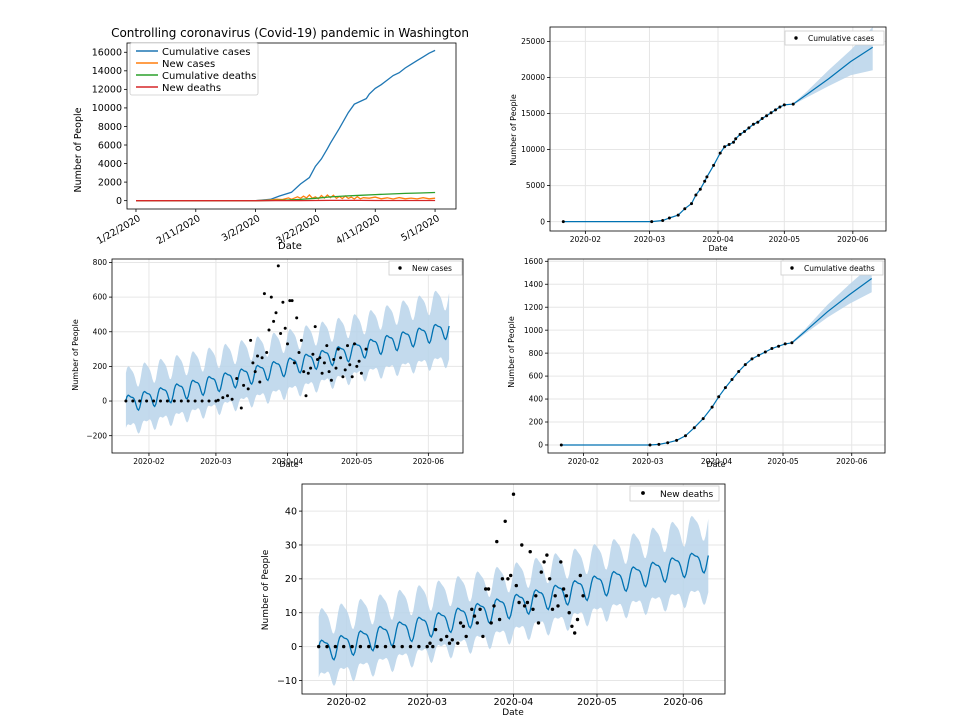  What do you see at coordinates (533, 330) in the screenshot?
I see `y-tick-label: 1000` at bounding box center [533, 330].